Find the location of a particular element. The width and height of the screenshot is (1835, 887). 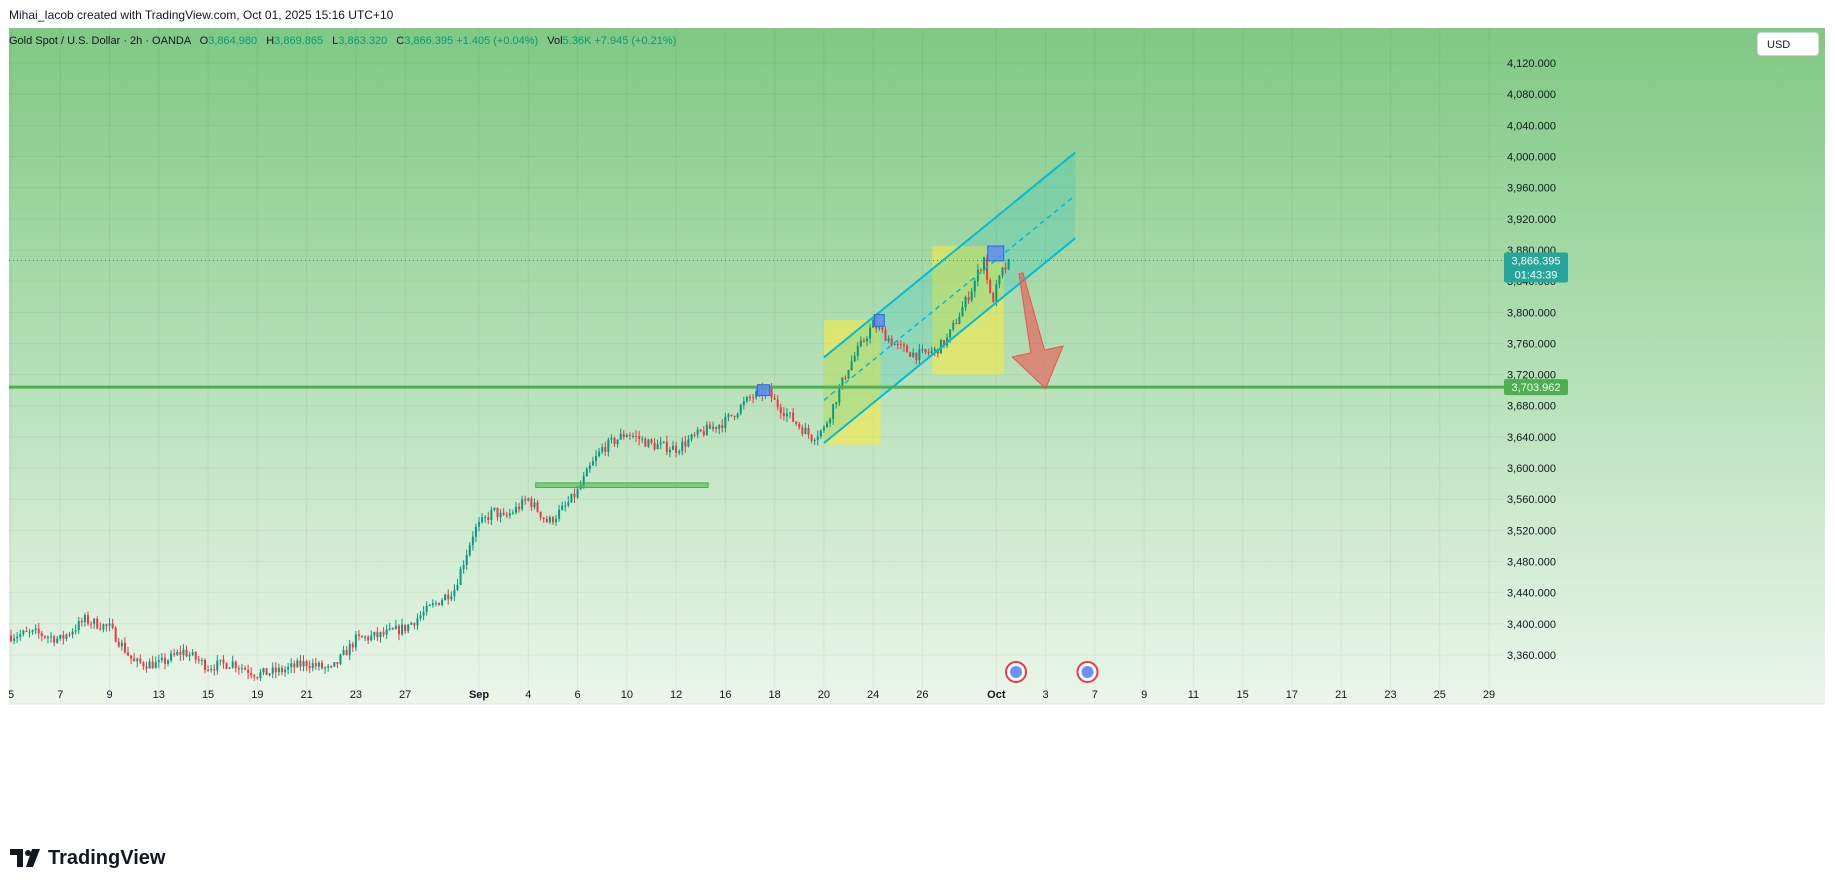

time-tick-label: 10 is located at coordinates (627, 695).